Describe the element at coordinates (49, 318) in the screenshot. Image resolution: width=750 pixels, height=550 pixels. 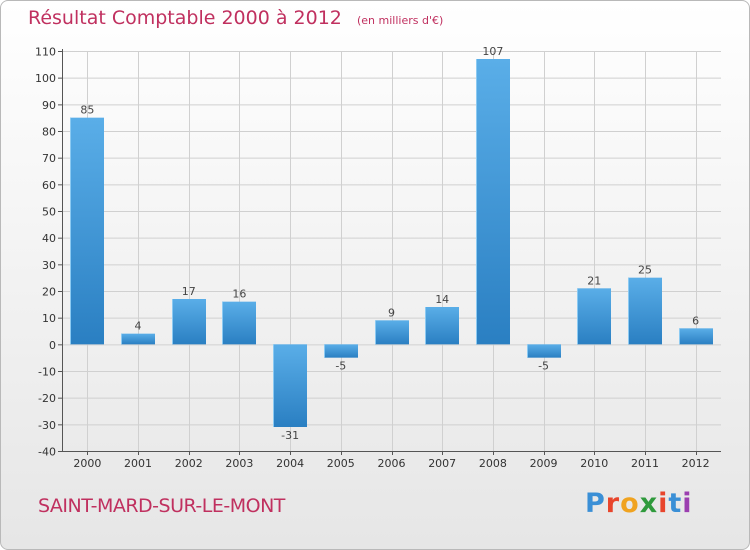
I see `y-tick-label: 10` at that location.